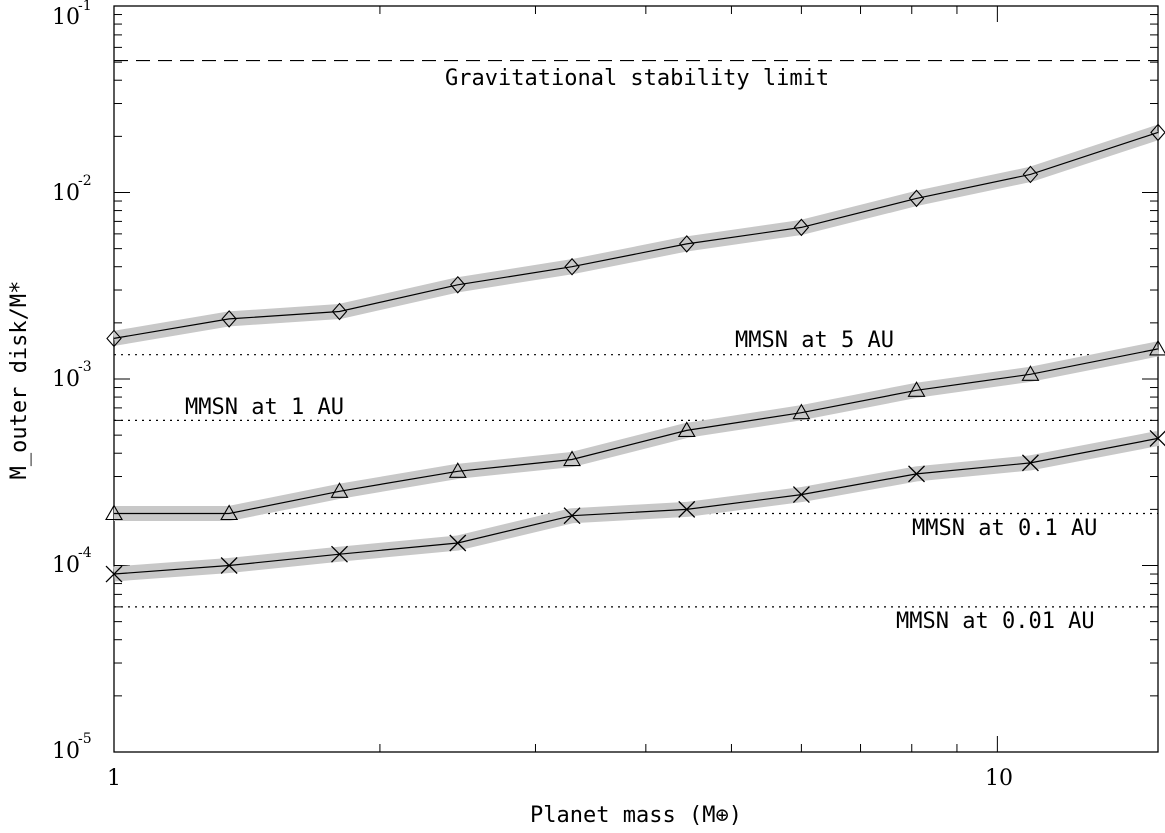  Describe the element at coordinates (19, 380) in the screenshot. I see `y-axis-label: M_outer disk/M*` at that location.